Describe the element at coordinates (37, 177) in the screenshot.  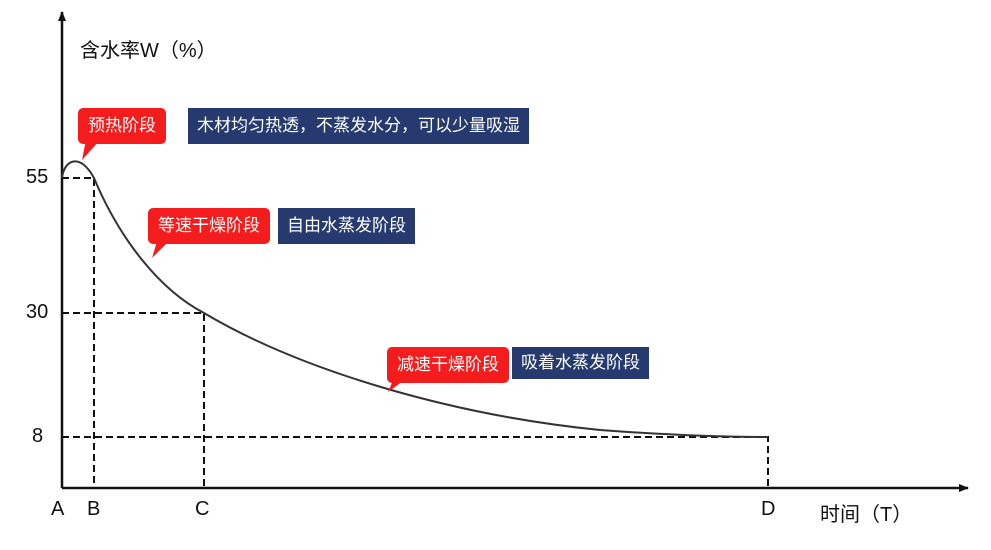
I see `y-tick-55: 55` at that location.